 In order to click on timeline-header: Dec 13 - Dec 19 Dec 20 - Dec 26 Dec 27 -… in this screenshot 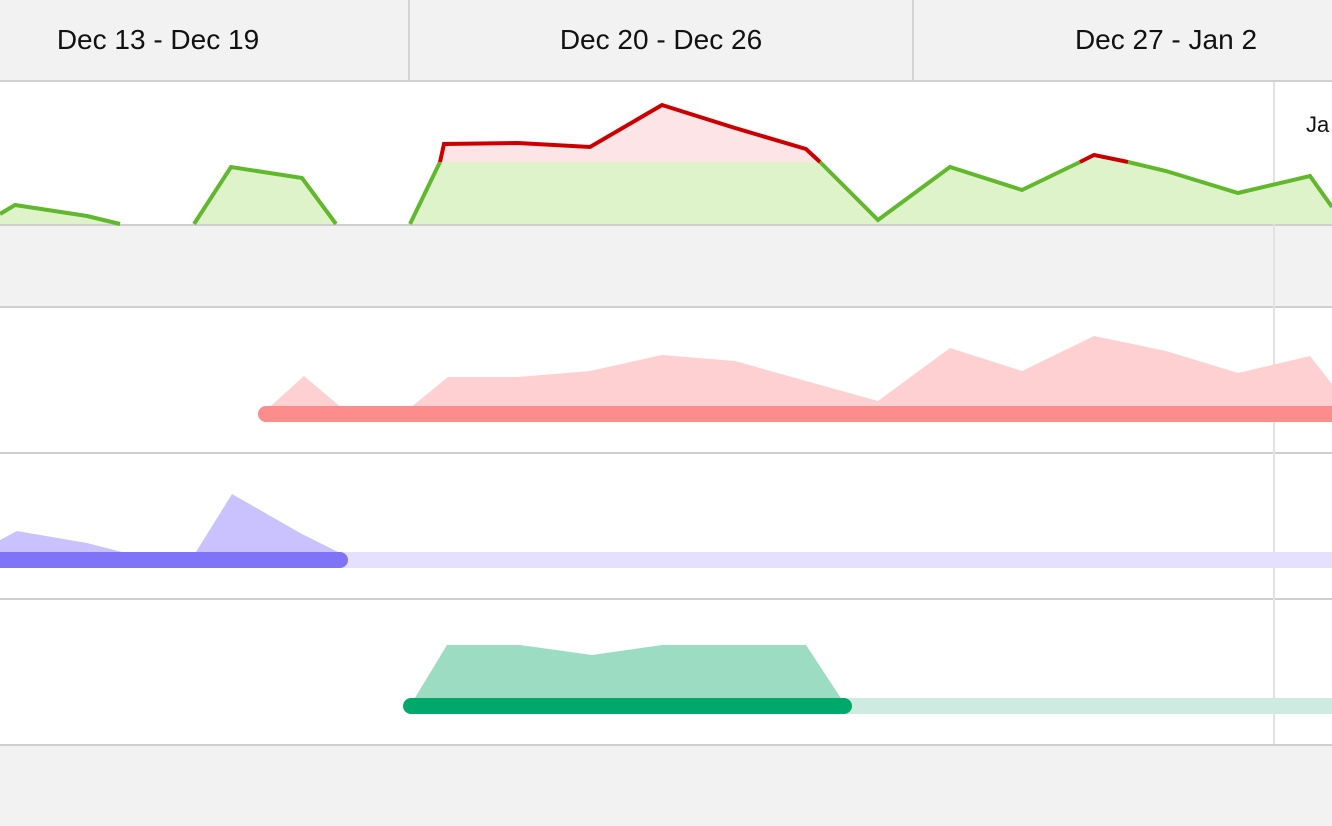, I will do `click(666, 41)`.